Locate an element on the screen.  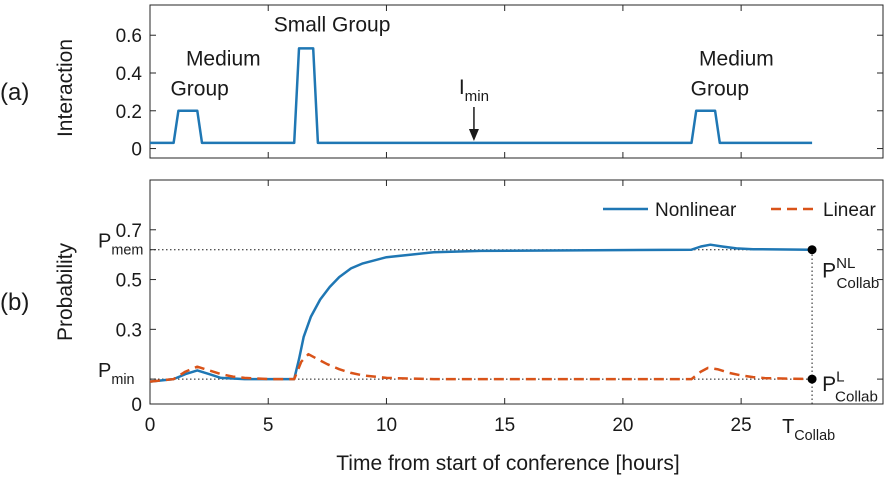
probability-y-tick-label: 0.3 is located at coordinates (129, 330).